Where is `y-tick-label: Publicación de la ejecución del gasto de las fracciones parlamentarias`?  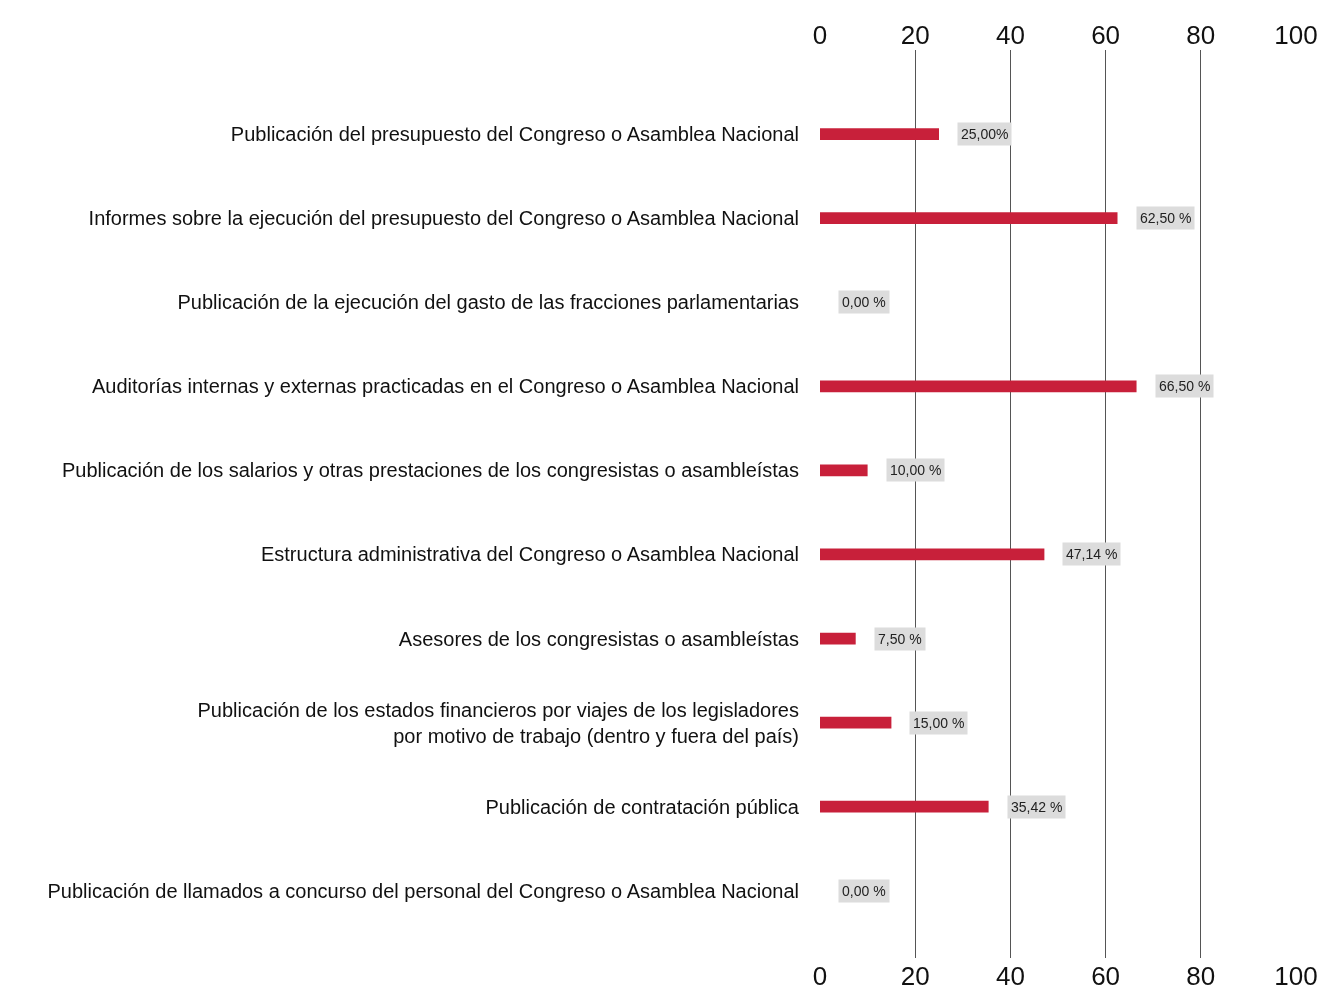
y-tick-label: Publicación de la ejecución del gasto de las fracciones parlamentarias is located at coordinates (488, 302).